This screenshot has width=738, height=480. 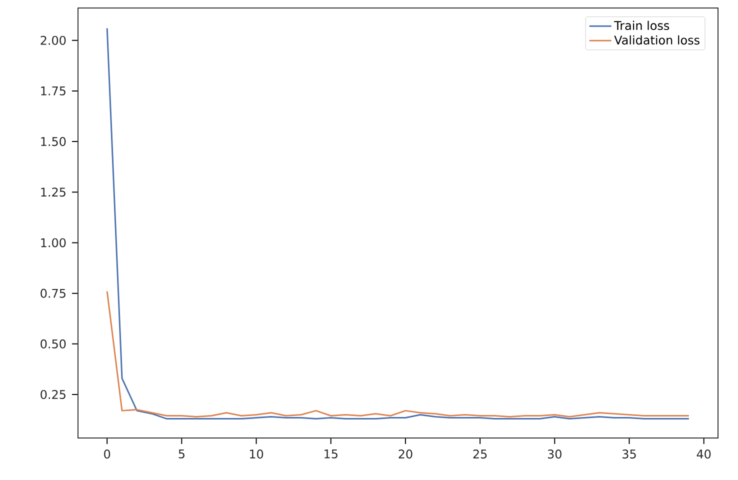 What do you see at coordinates (53, 141) in the screenshot?
I see `y-tick-label: 1.50` at bounding box center [53, 141].